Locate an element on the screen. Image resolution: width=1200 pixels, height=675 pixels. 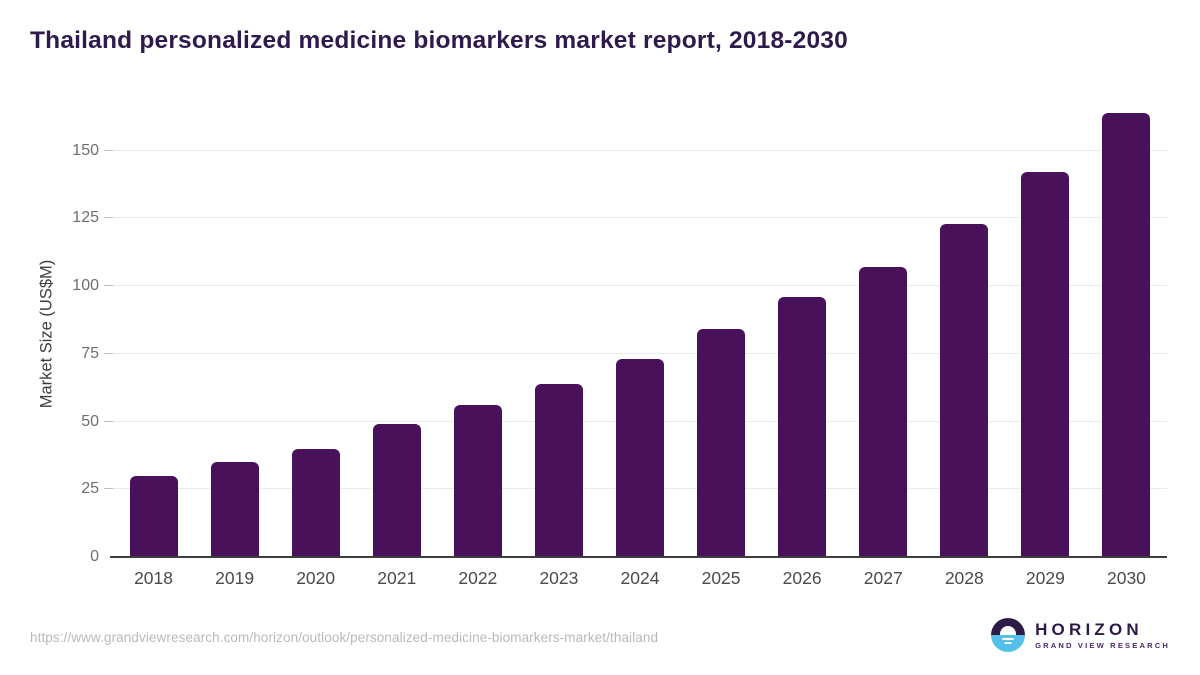
x-tick-label-2027: 2027 is located at coordinates (883, 578).